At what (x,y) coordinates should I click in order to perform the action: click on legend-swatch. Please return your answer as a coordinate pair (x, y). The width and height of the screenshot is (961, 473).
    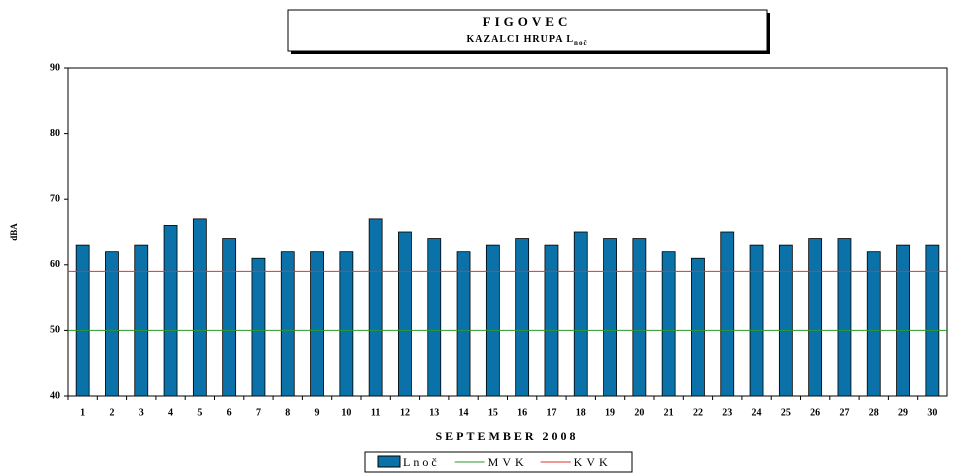
    Looking at the image, I should click on (389, 461).